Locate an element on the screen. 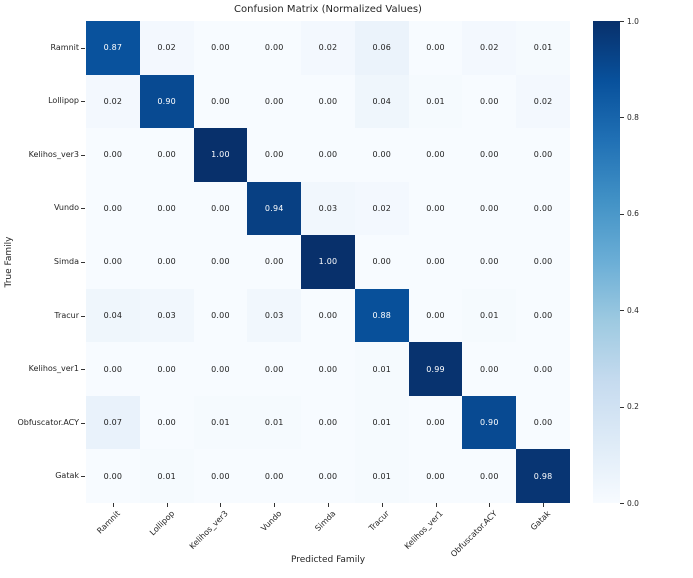 The image size is (693, 578). colorbar-tick-label: 0.6 is located at coordinates (633, 214).